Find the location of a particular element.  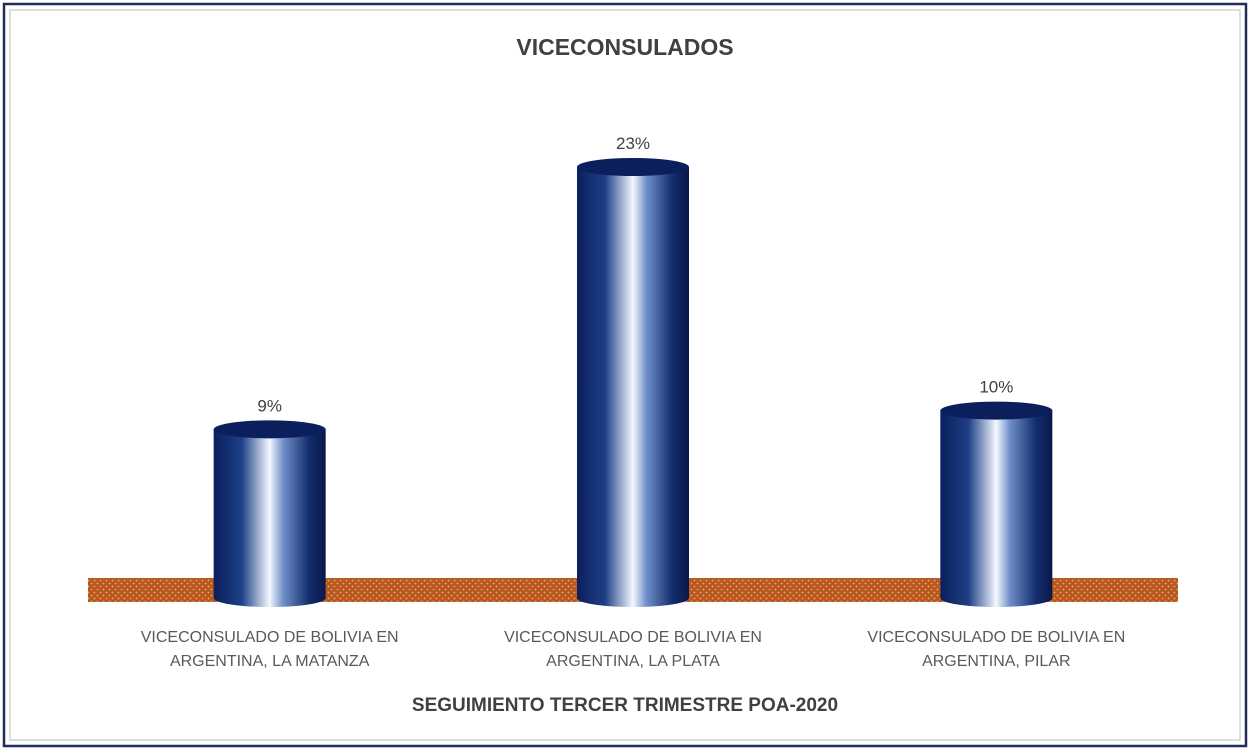

value-label: 10% is located at coordinates (996, 387).